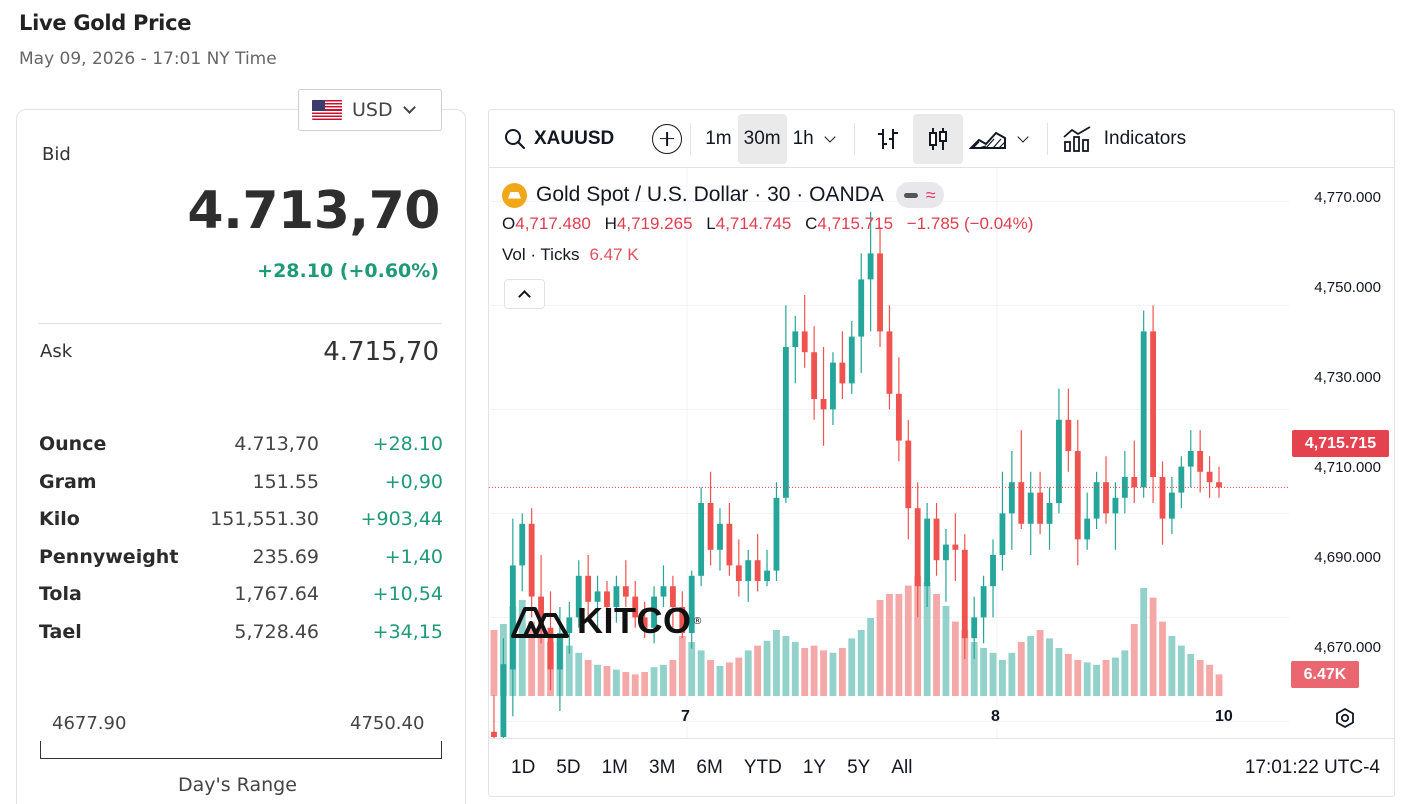  I want to click on indicators-icon, so click(1077, 138).